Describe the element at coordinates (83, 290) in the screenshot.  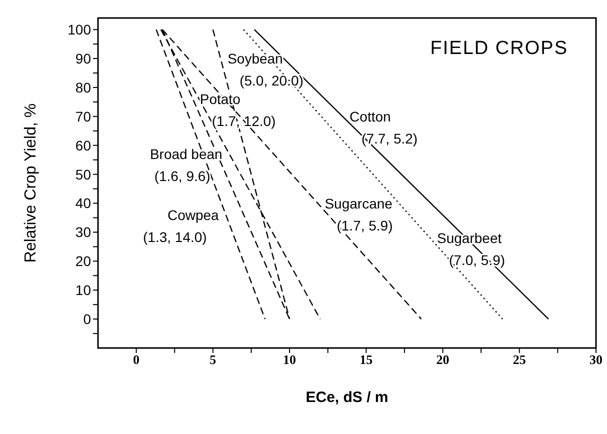
I see `y-tick-label: 10` at that location.